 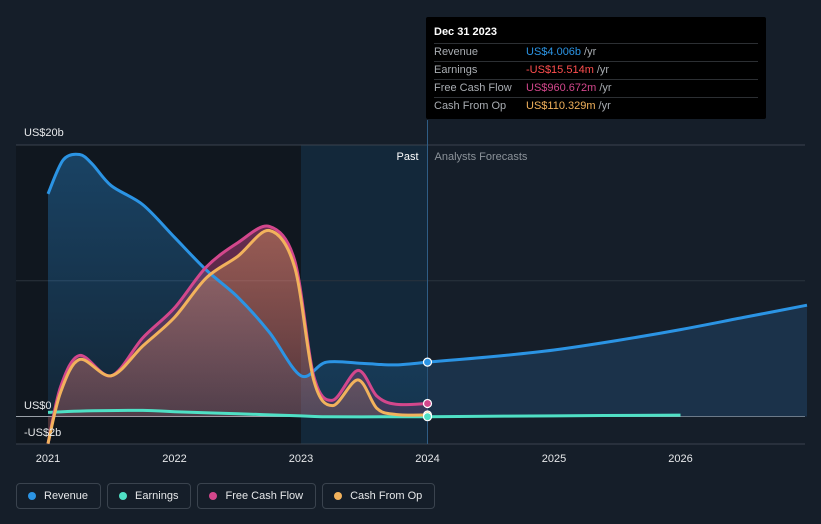 I want to click on tooltip-row-value: -US$15.514m, so click(x=560, y=70).